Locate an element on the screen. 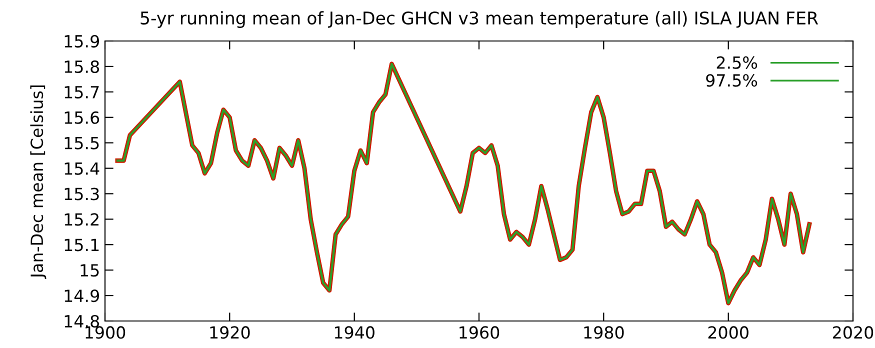  y-tick-label: 14.9 is located at coordinates (81, 296).